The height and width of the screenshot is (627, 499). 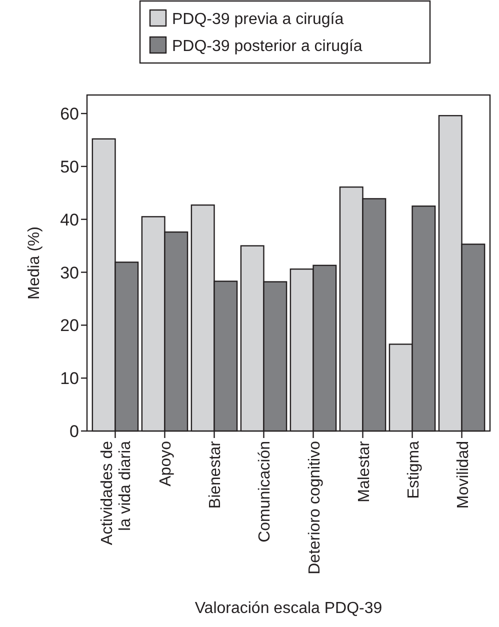 I want to click on x-tick-label: Malestar, so click(x=364, y=471).